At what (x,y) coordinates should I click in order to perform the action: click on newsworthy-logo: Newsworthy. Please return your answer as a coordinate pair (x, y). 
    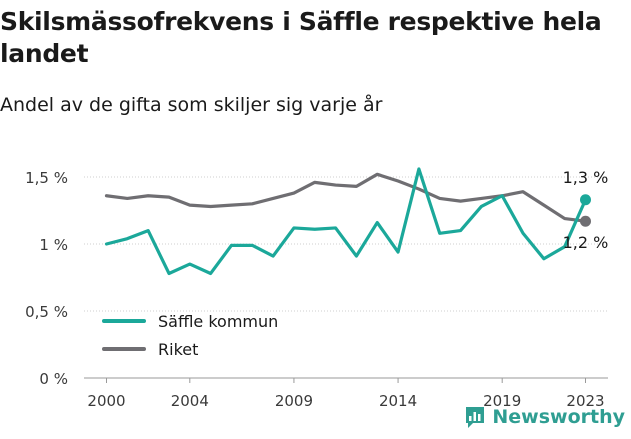
    Looking at the image, I should click on (544, 417).